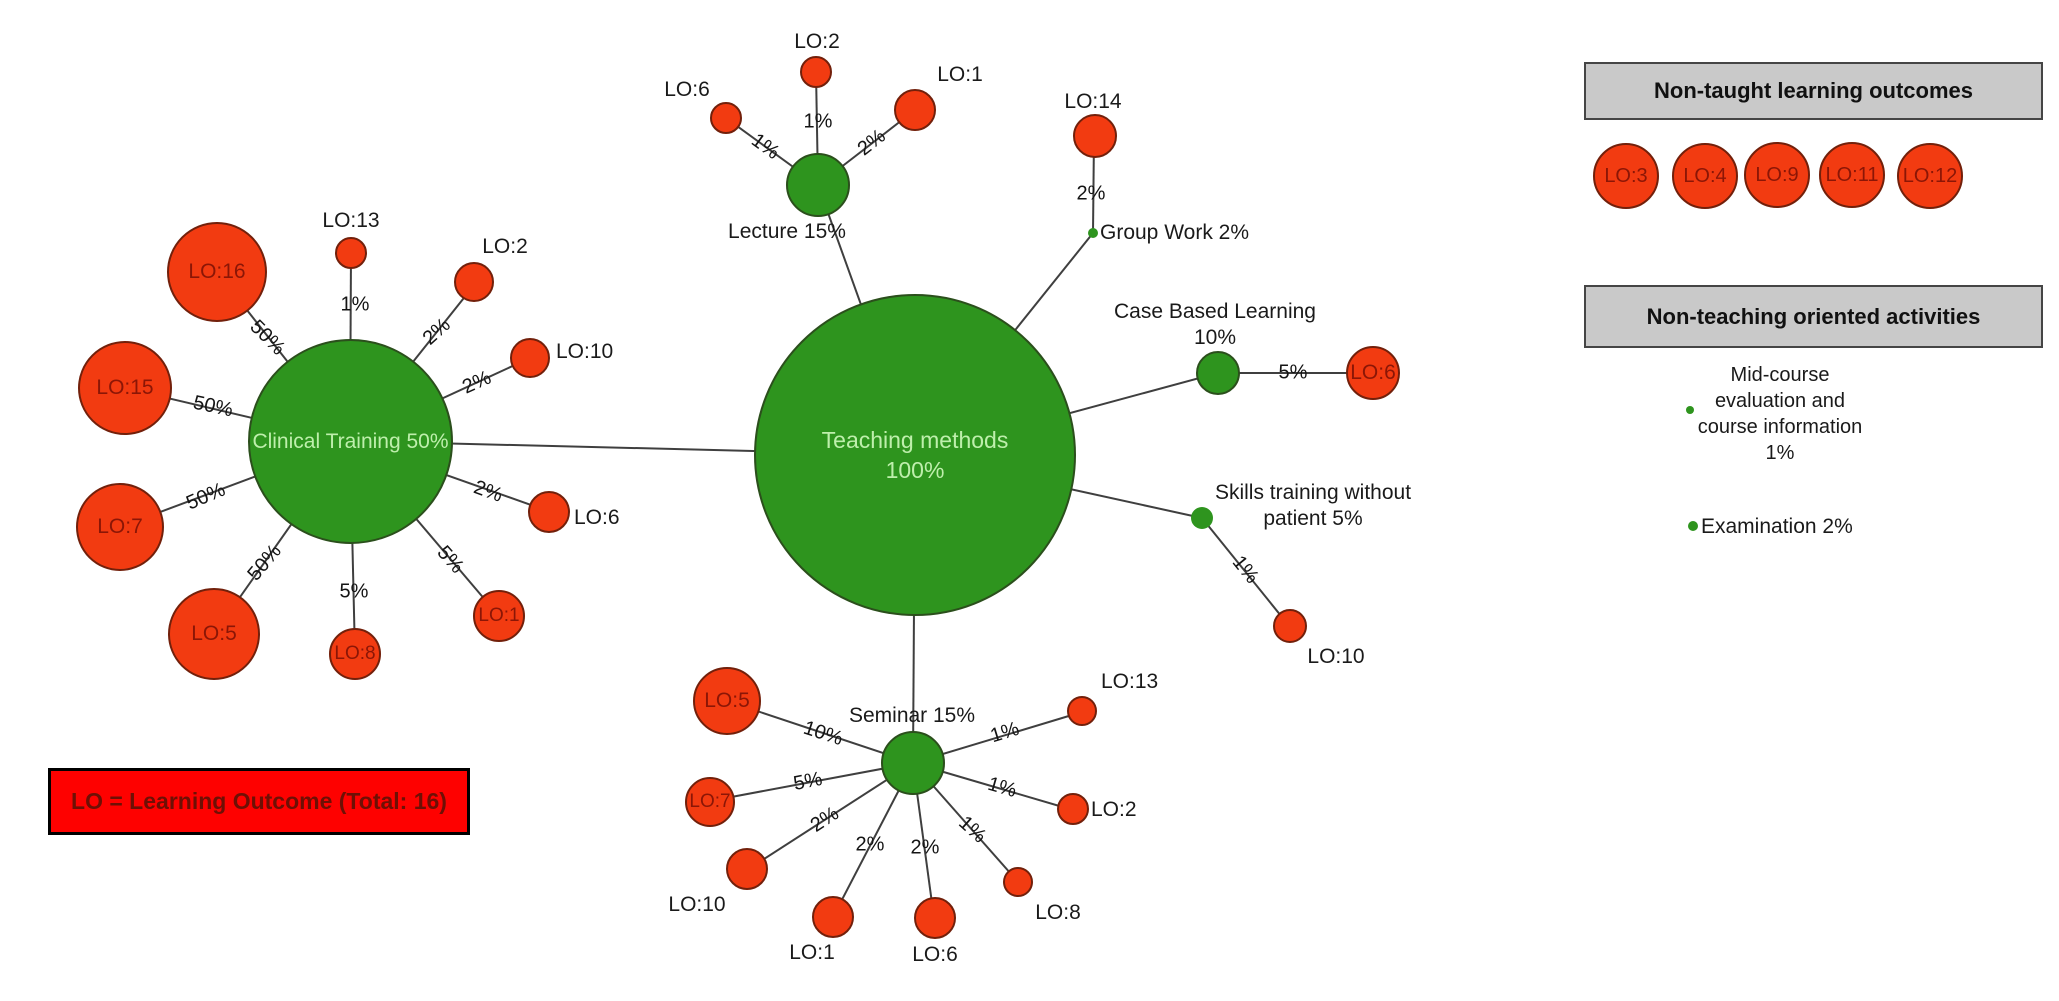  I want to click on legend-box: LO = Learning Outcome (Total: 16), so click(259, 801).